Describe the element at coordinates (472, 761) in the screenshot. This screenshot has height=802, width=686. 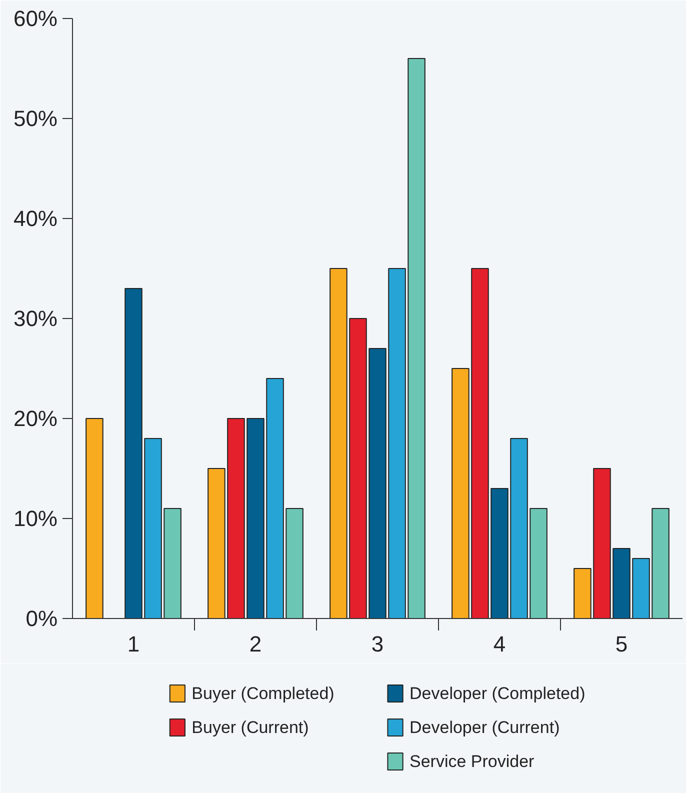
I see `legend-label: Service Provider` at that location.